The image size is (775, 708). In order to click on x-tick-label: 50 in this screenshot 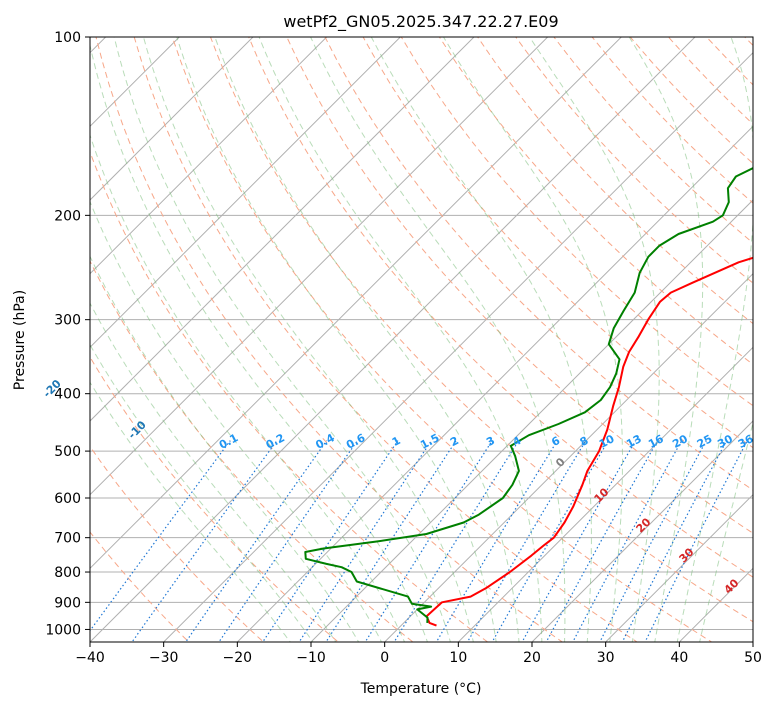, I will do `click(753, 658)`.